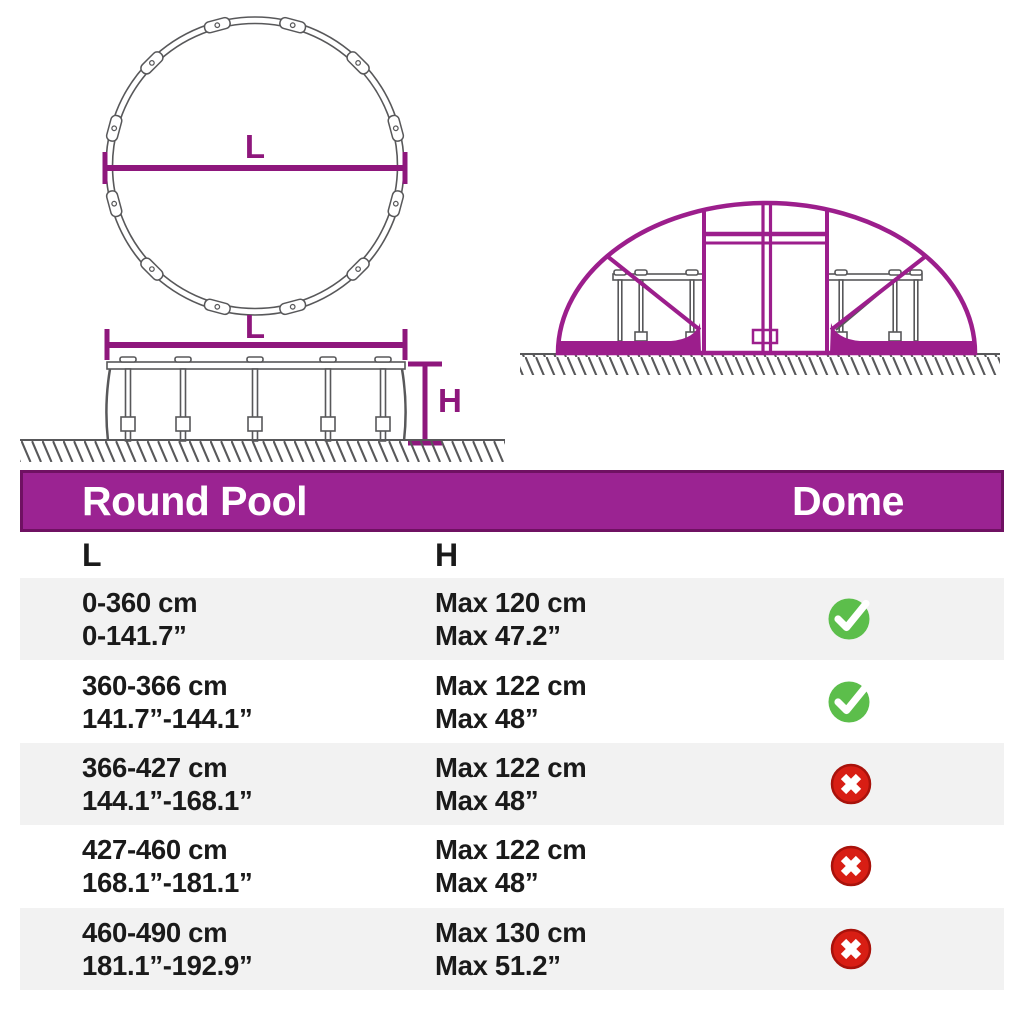 Image resolution: width=1024 pixels, height=1024 pixels. What do you see at coordinates (167, 783) in the screenshot?
I see `length-range: 366-427 cm 144.1”-168.1”` at bounding box center [167, 783].